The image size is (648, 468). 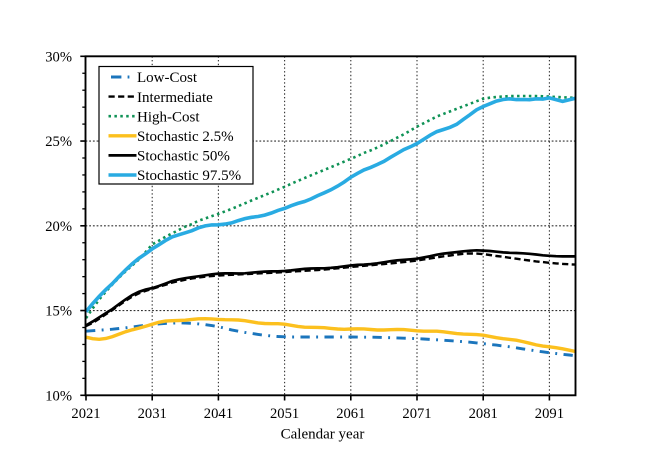 What do you see at coordinates (284, 414) in the screenshot?
I see `svg-text: 2051` at bounding box center [284, 414].